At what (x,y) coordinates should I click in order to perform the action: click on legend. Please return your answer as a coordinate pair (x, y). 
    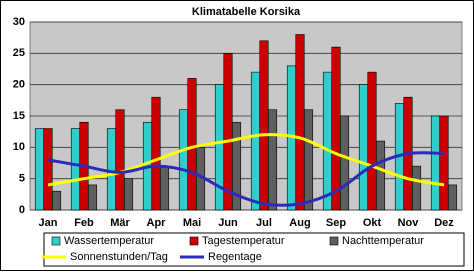
    Looking at the image, I should click on (254, 249).